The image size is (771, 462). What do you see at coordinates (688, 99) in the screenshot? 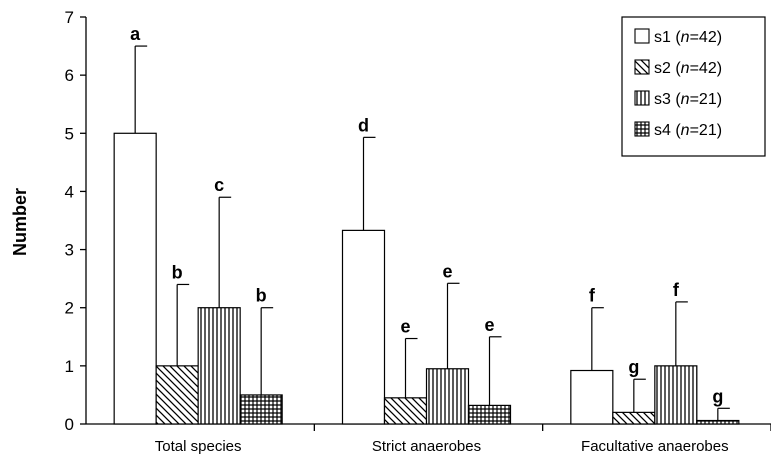
I see `legend-label: s3 (n=21)` at bounding box center [688, 99].